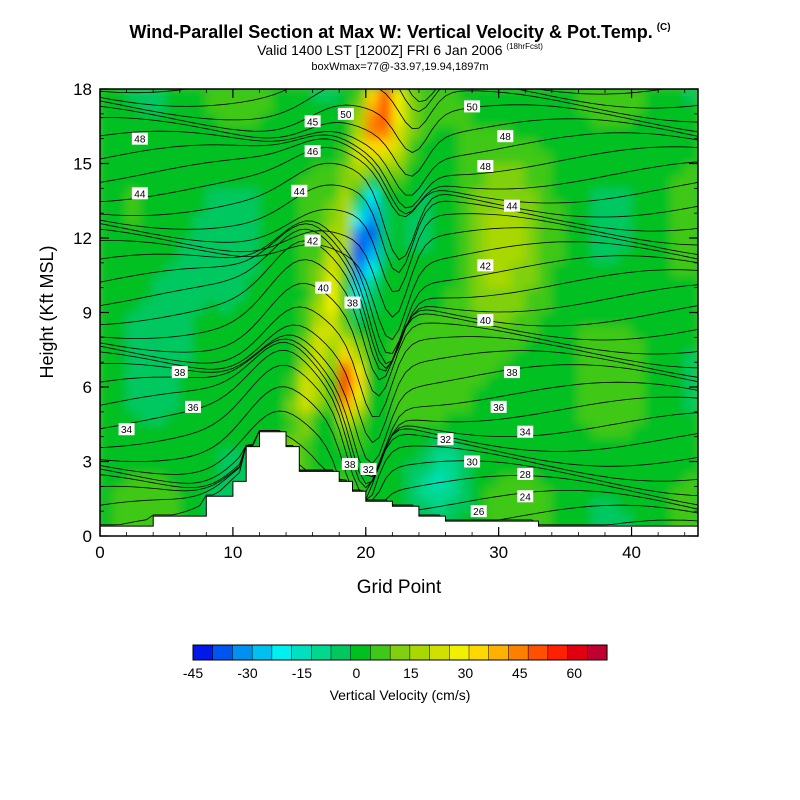  Describe the element at coordinates (87, 313) in the screenshot. I see `y-tick-label: 9` at that location.